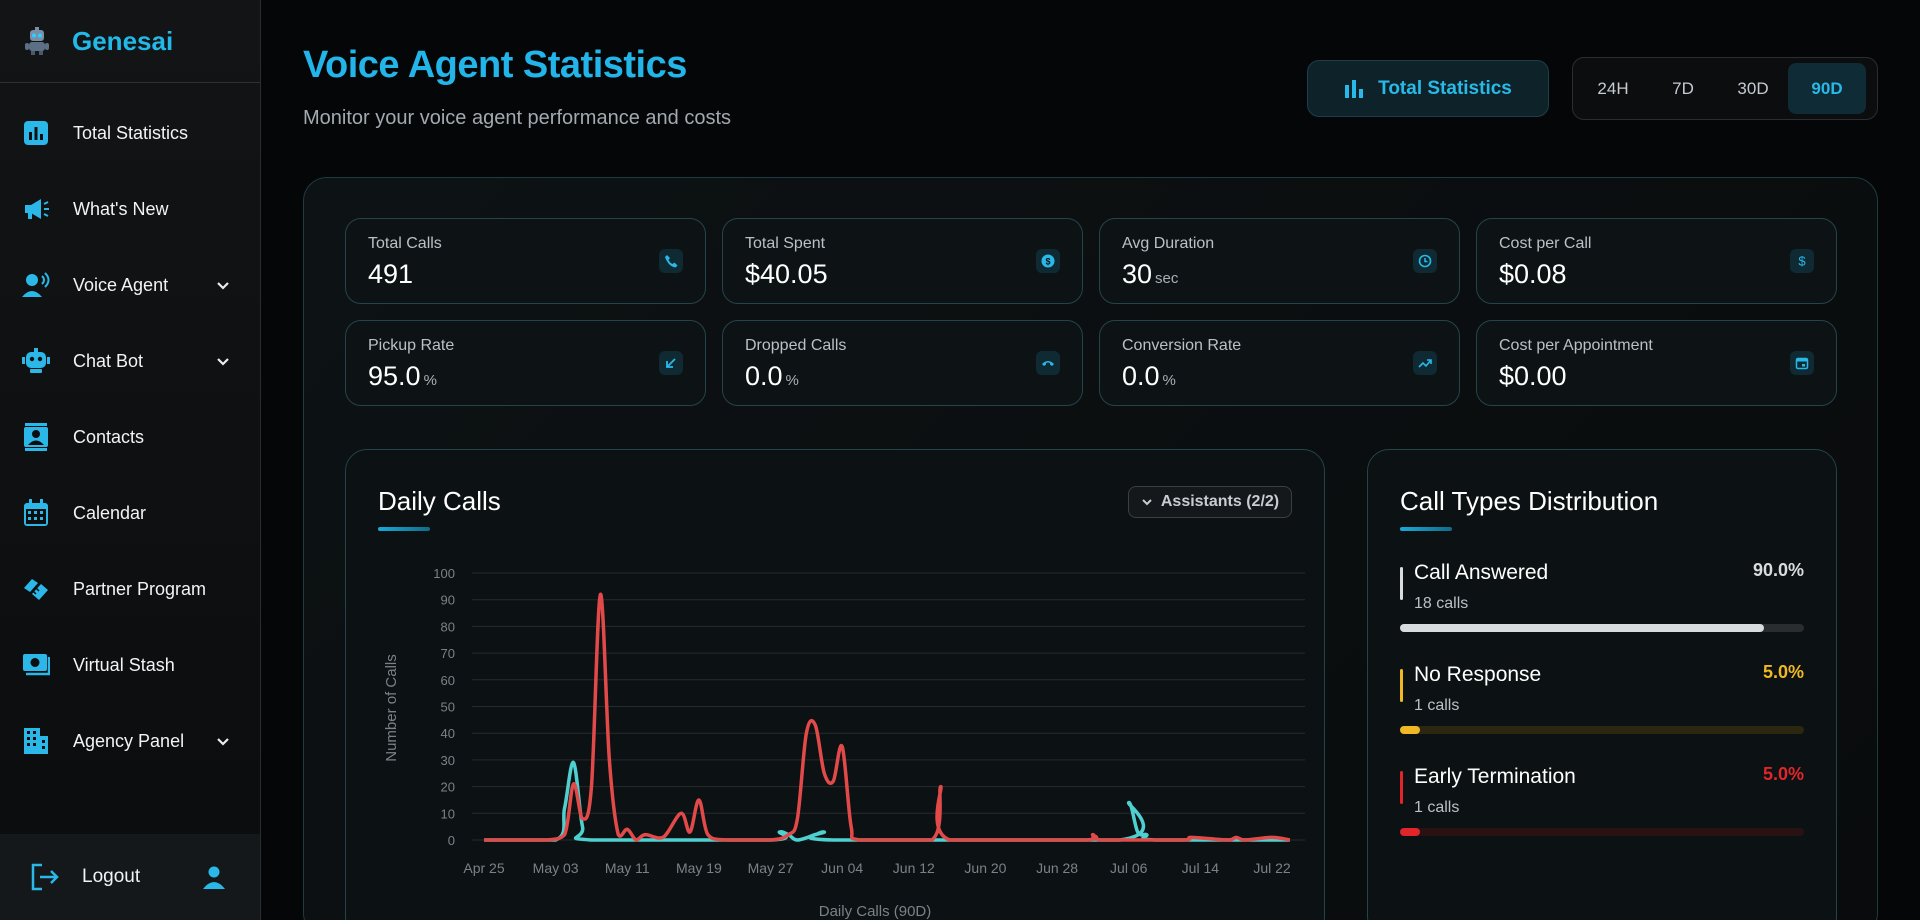 This screenshot has width=1920, height=920. What do you see at coordinates (1602, 700) in the screenshot?
I see `distribution-item-no-response: No Response 1 calls 5.0%` at bounding box center [1602, 700].